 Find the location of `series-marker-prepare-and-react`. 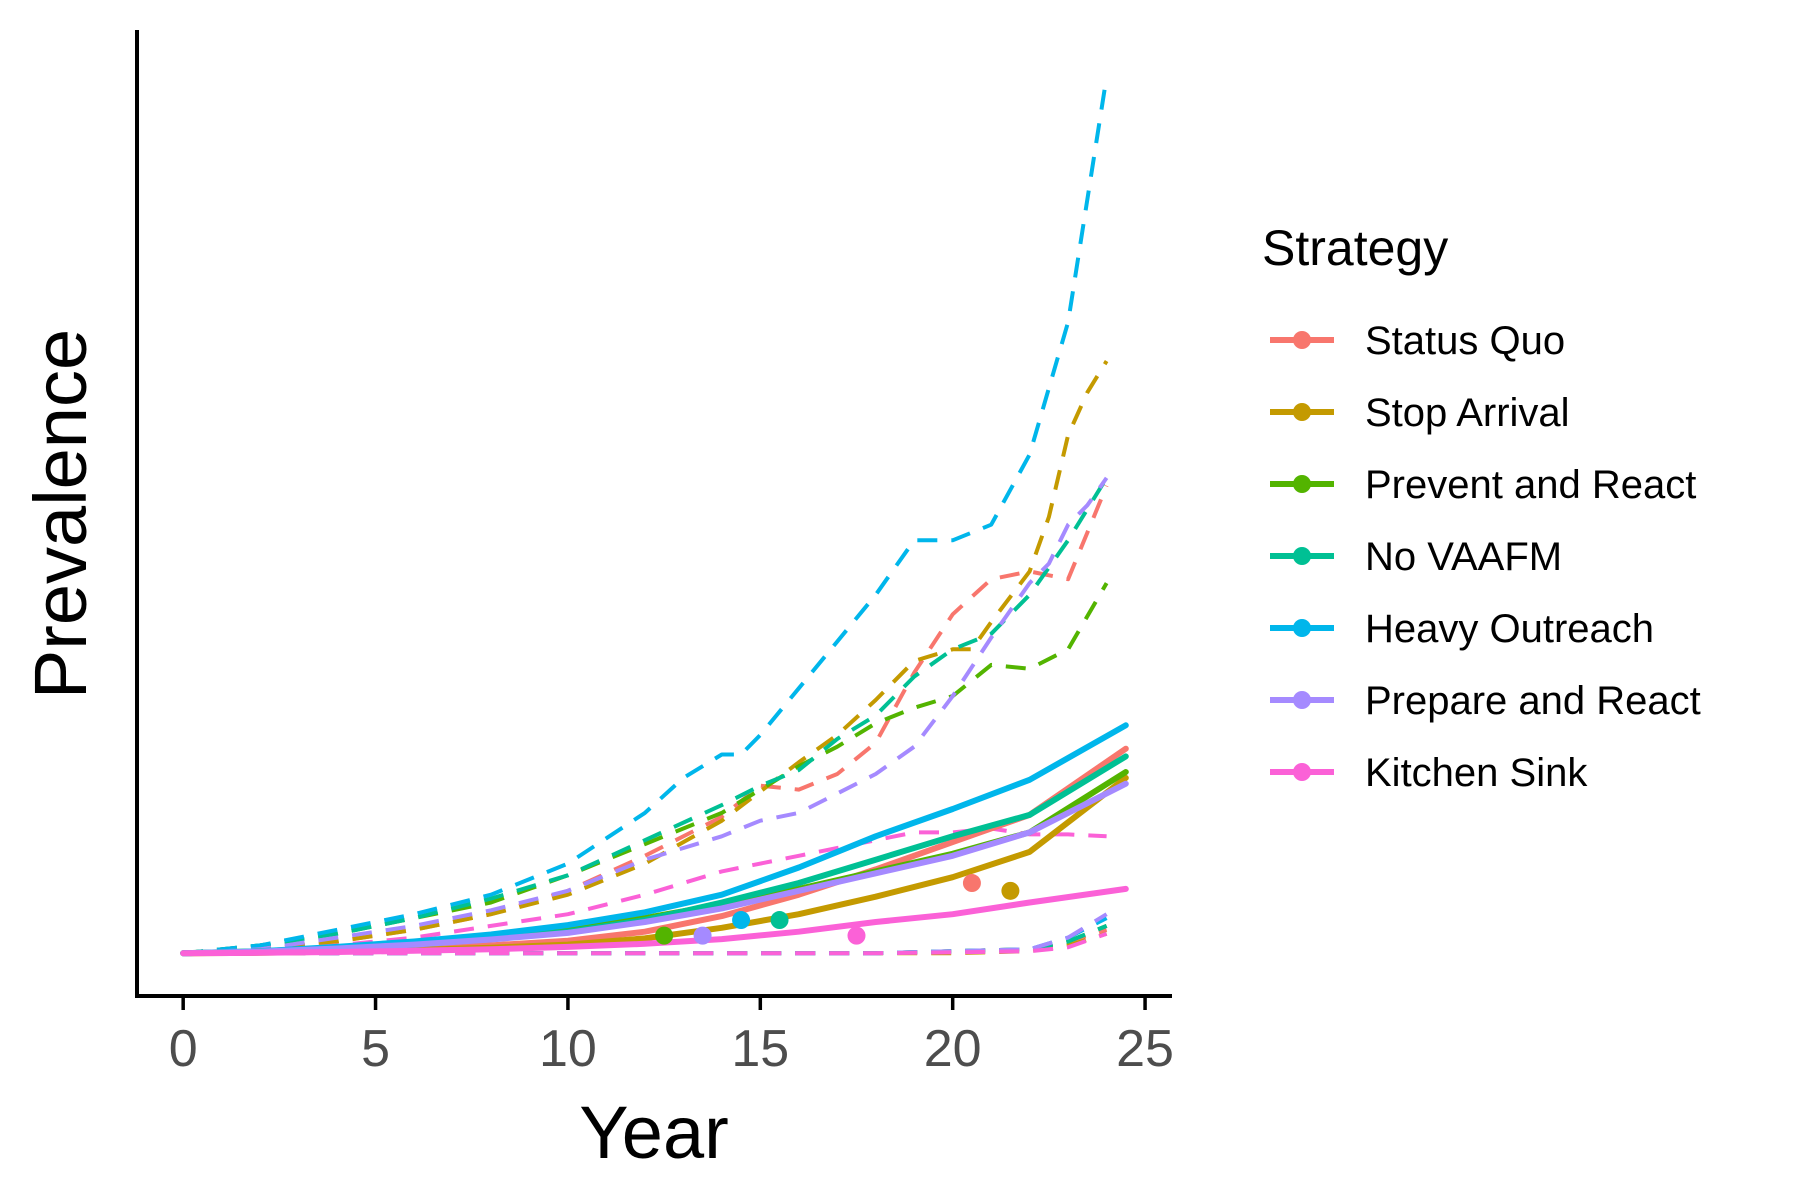

series-marker-prepare-and-react is located at coordinates (702, 935).